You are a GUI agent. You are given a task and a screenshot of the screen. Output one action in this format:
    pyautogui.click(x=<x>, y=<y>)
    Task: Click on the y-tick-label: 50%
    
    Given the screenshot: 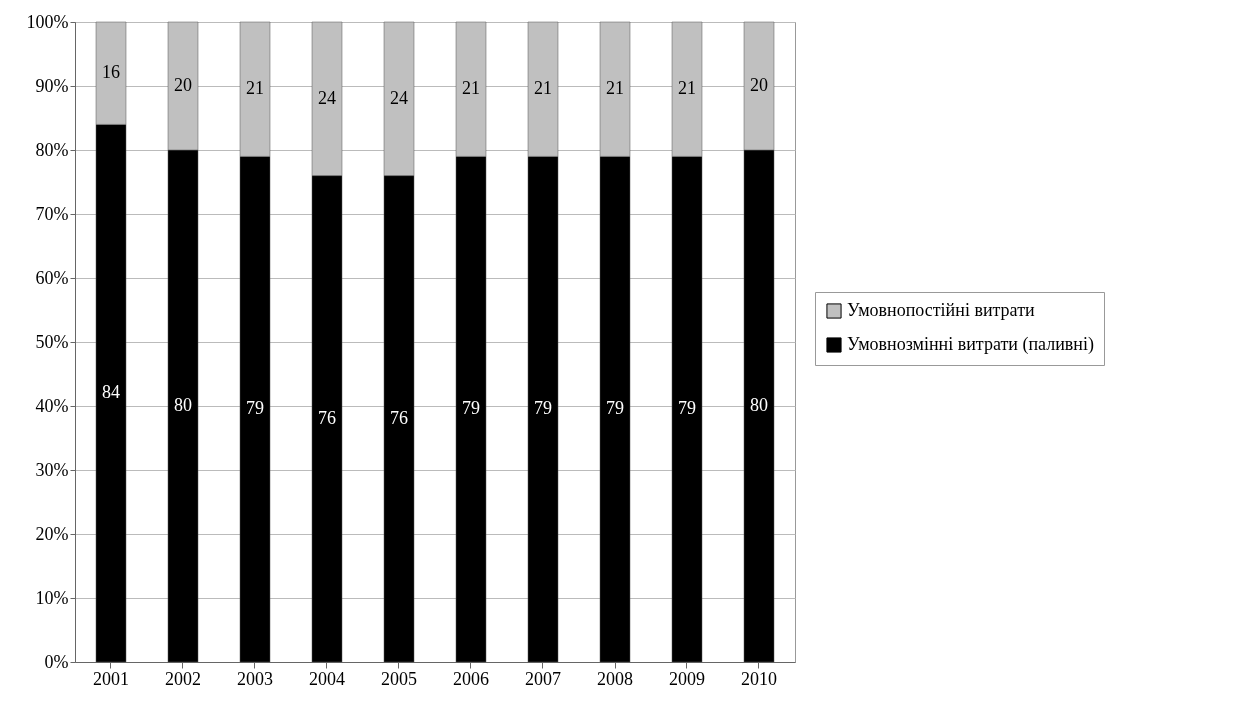 What is the action you would take?
    pyautogui.click(x=52, y=341)
    